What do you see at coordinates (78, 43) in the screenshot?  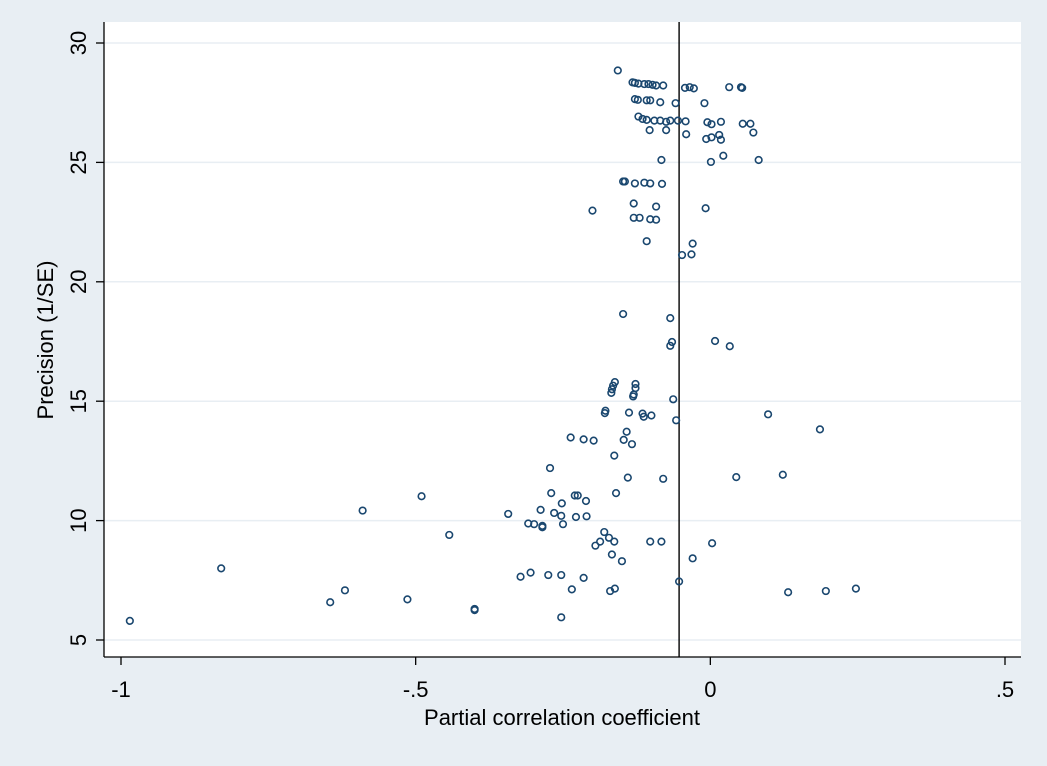 I see `y-tick-label: 30` at bounding box center [78, 43].